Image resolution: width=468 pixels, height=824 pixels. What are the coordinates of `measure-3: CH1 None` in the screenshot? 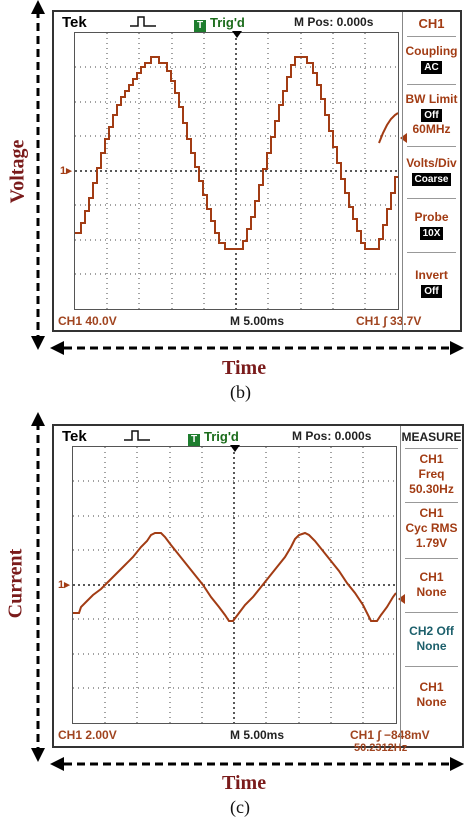 It's located at (431, 585).